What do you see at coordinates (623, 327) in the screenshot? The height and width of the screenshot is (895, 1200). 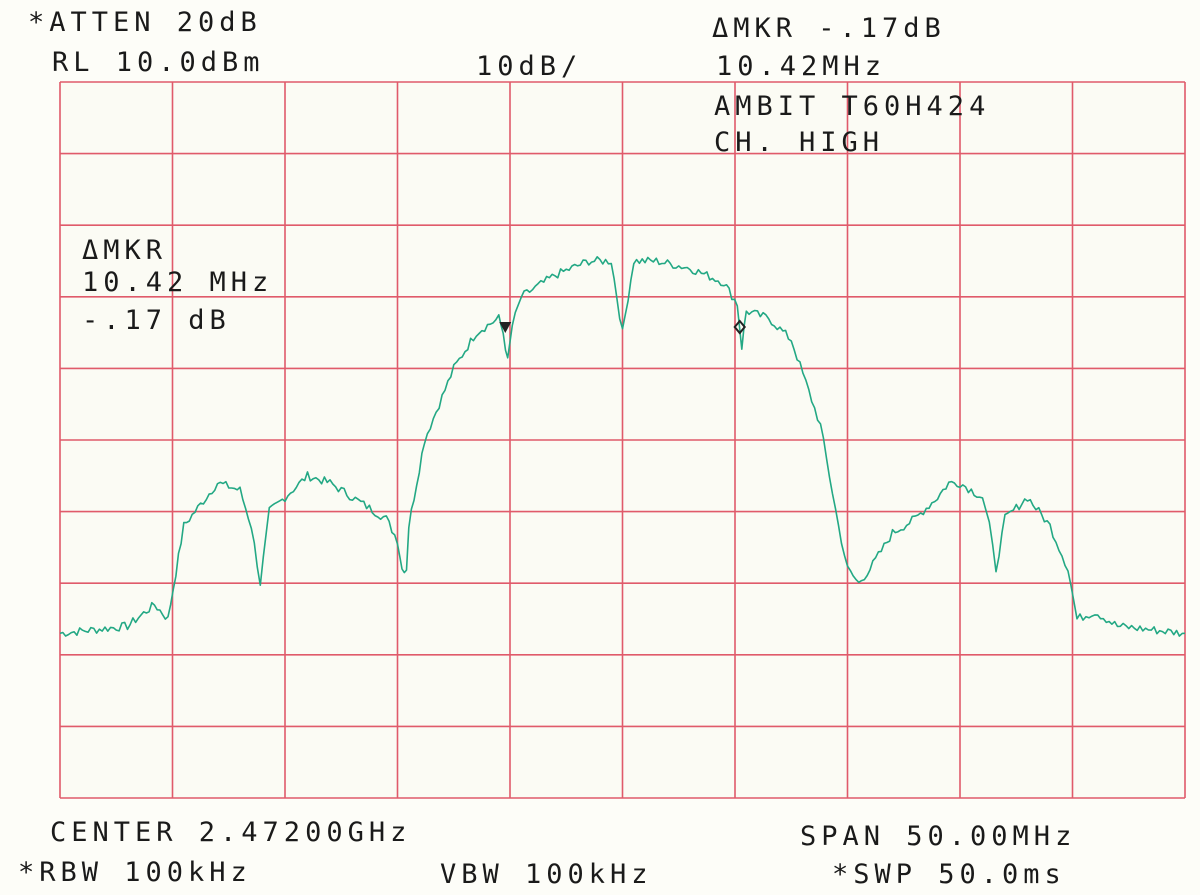 I see `marker-group` at bounding box center [623, 327].